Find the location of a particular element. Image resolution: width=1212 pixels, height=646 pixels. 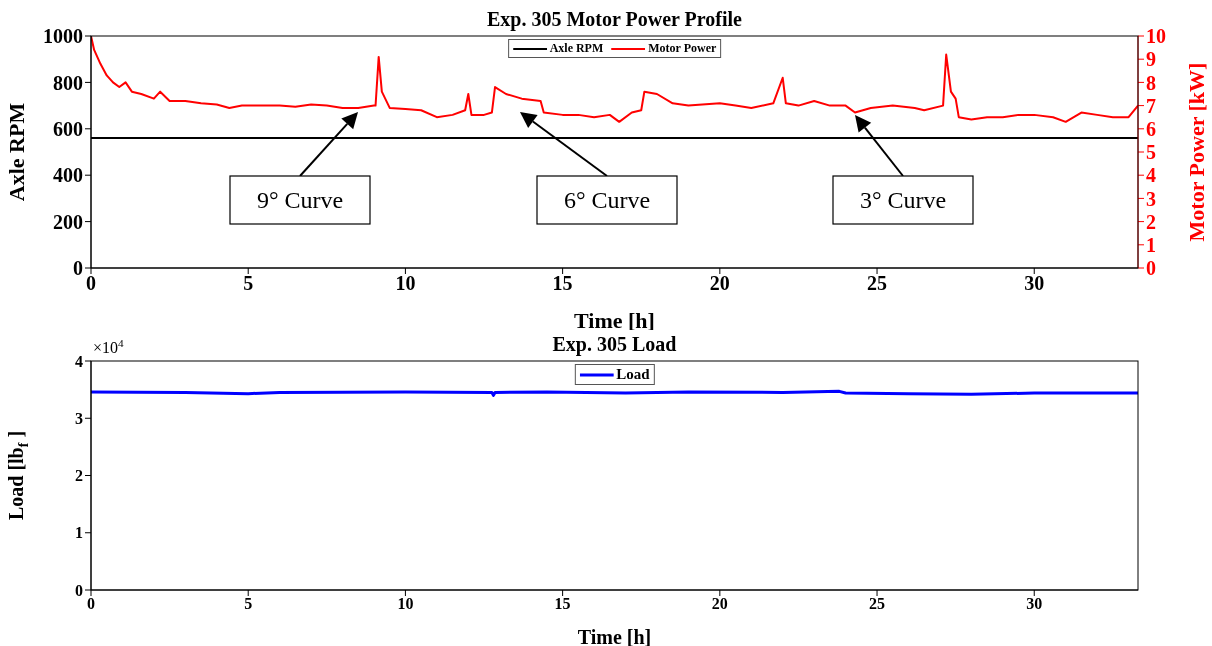

legend-label: Motor Power is located at coordinates (682, 48).